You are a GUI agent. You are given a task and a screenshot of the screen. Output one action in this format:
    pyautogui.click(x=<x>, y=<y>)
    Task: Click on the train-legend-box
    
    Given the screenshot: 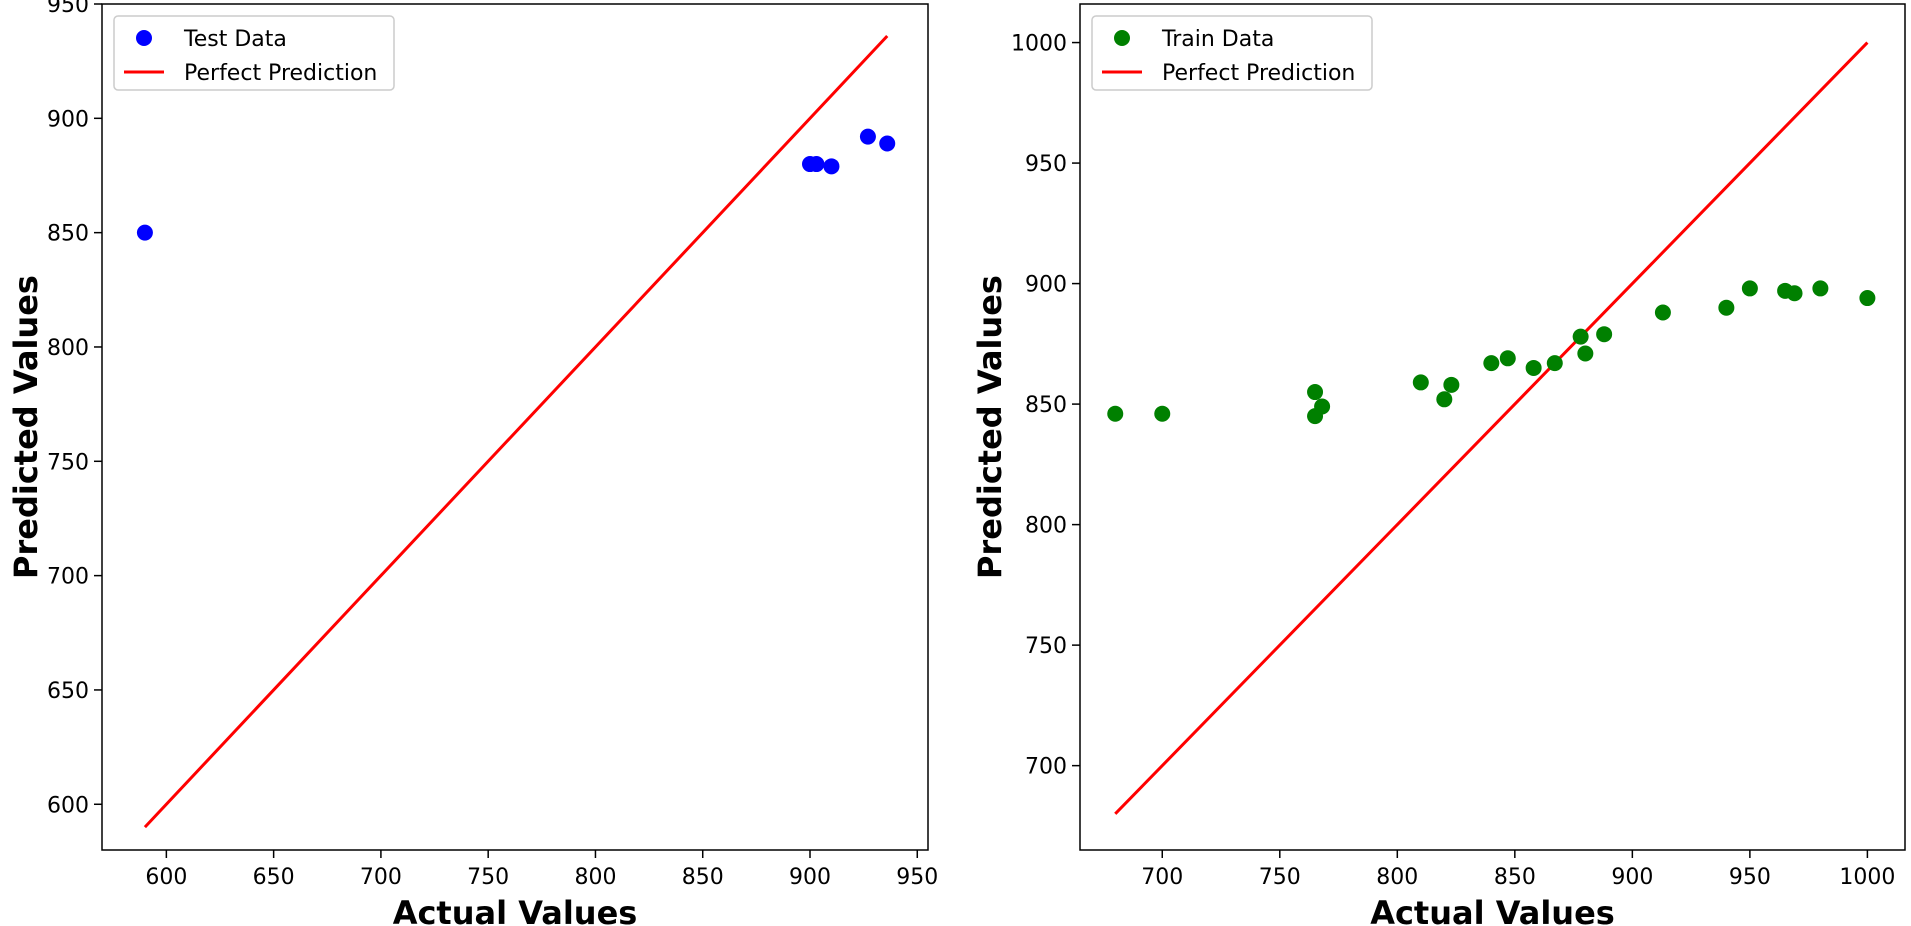 What is the action you would take?
    pyautogui.click(x=1232, y=53)
    